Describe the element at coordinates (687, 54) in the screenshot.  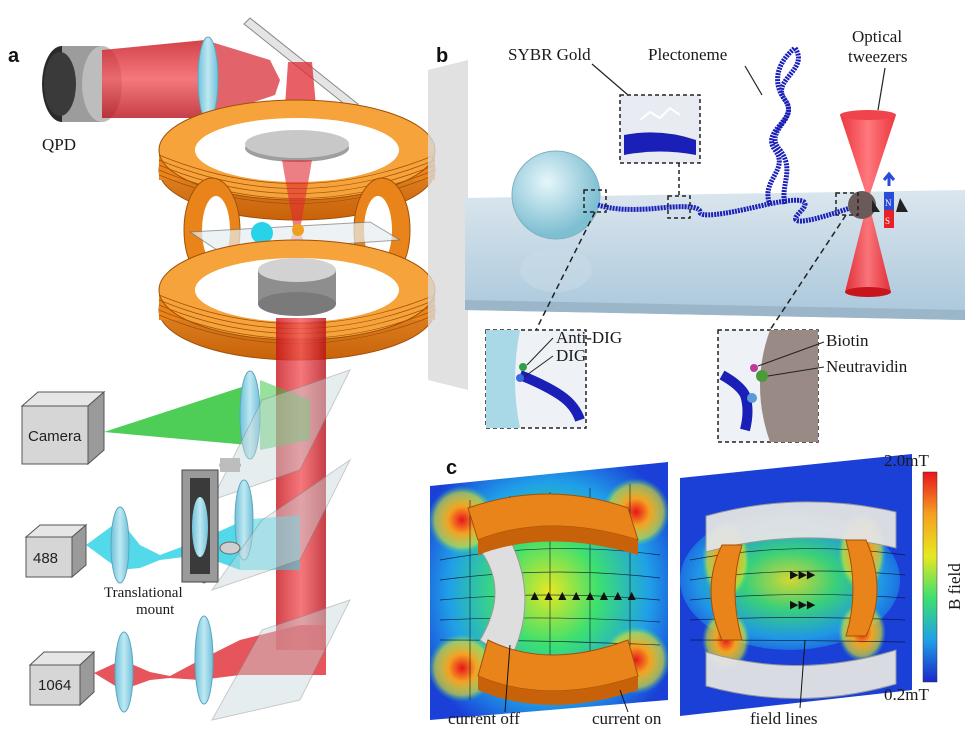
I see `plectoneme-label: Plectoneme` at that location.